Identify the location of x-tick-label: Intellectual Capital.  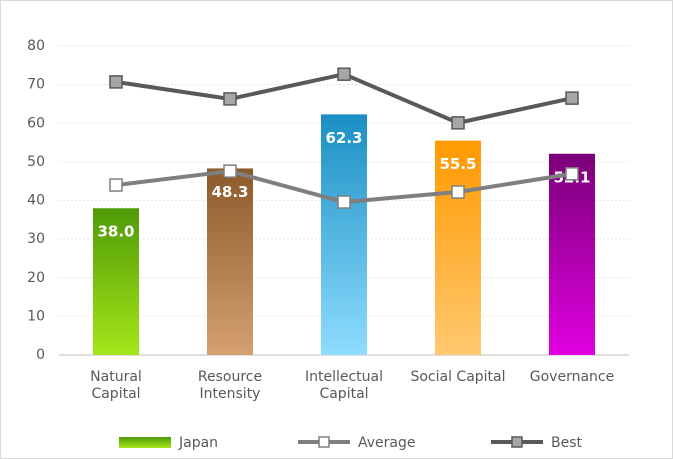
(344, 385).